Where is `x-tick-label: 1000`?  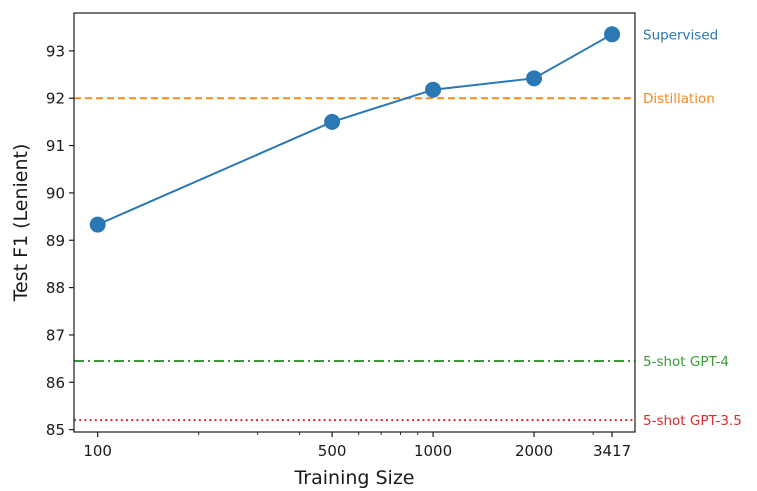
x-tick-label: 1000 is located at coordinates (433, 451).